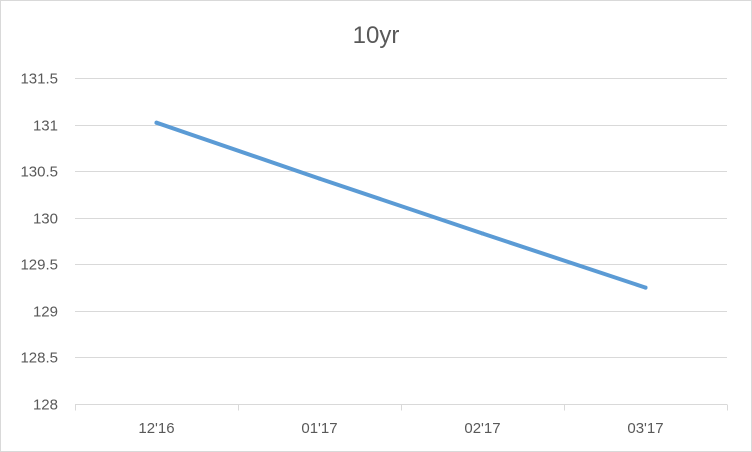 Image resolution: width=752 pixels, height=452 pixels. What do you see at coordinates (482, 428) in the screenshot?
I see `x-tick-label: 02'17` at bounding box center [482, 428].